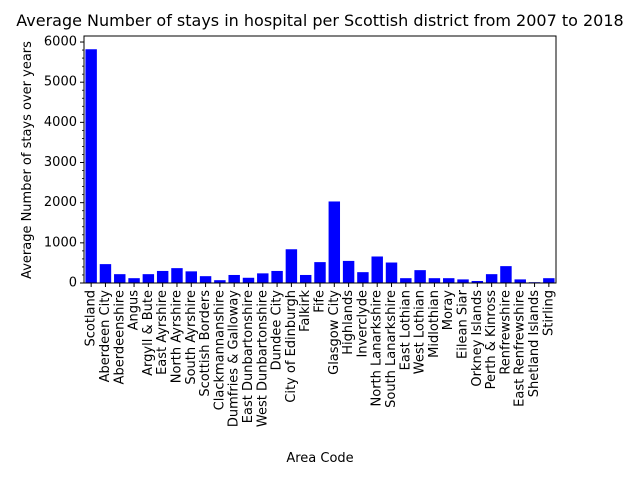 This screenshot has width=640, height=480. I want to click on x-tick-label: Falkirk, so click(305, 311).